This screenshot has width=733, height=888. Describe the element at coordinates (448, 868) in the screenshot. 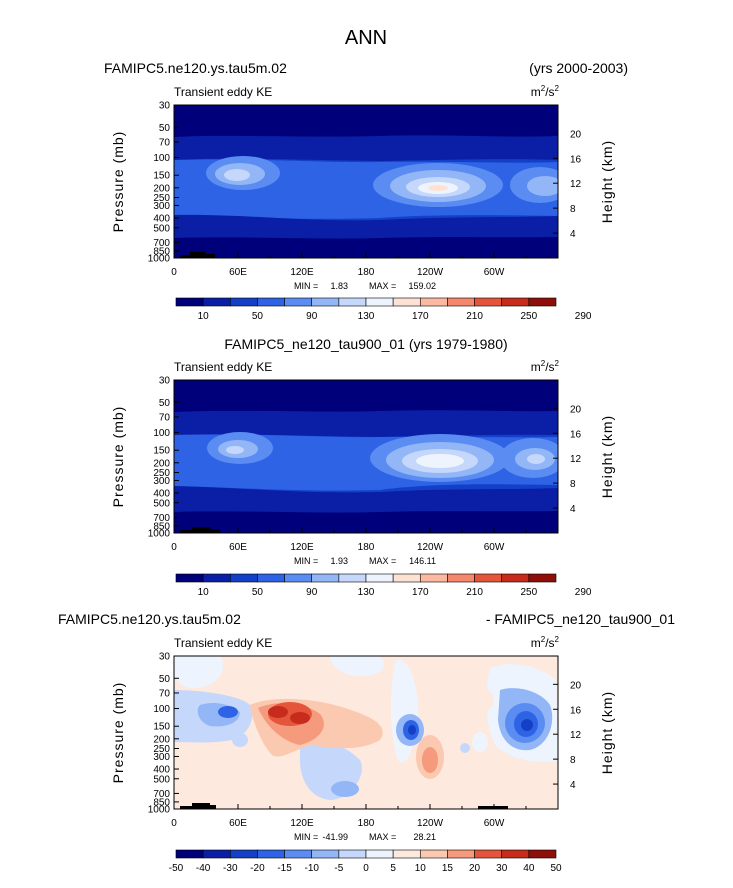

I see `panel-3-colorbar-label: 15` at that location.